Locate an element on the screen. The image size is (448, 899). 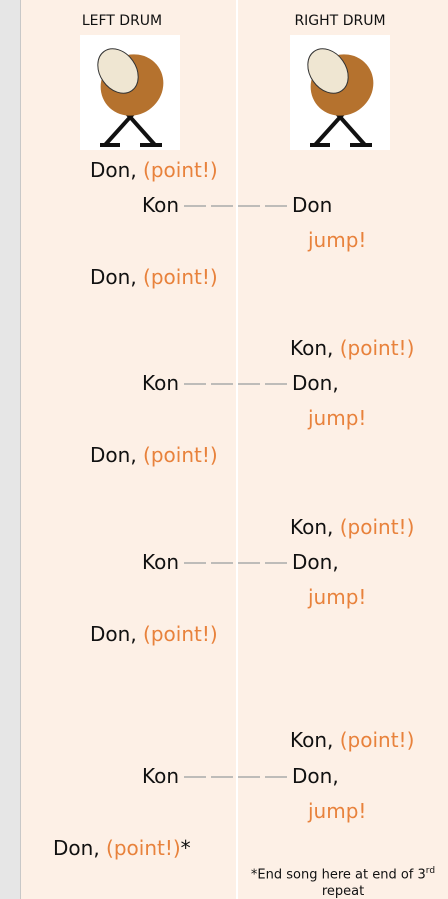
footnote-tail: repeat is located at coordinates (343, 891).